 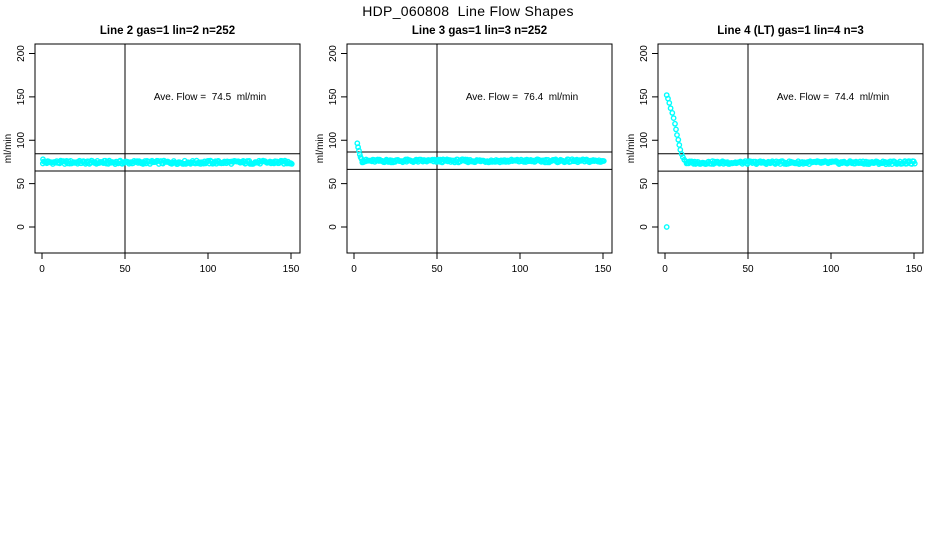 I want to click on panel-title: Line 2 gas=1 lin=2 n=252, so click(x=167, y=31).